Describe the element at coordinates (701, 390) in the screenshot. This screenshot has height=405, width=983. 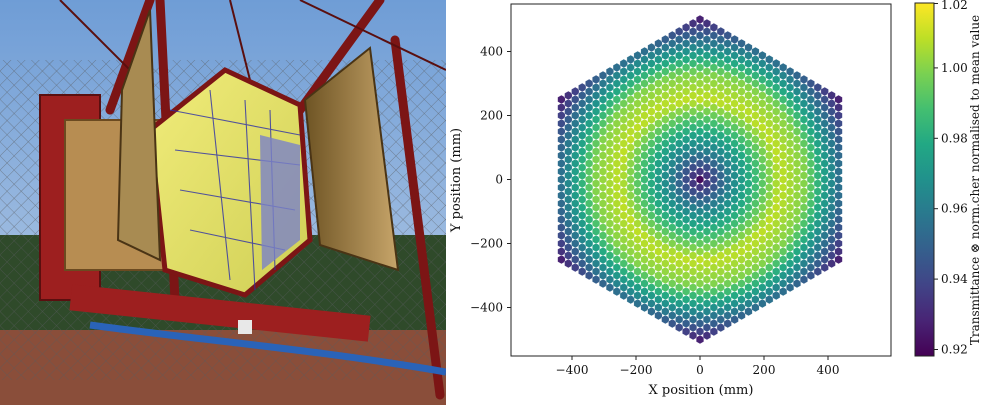
I see `x-axis-label: X position (mm)` at that location.